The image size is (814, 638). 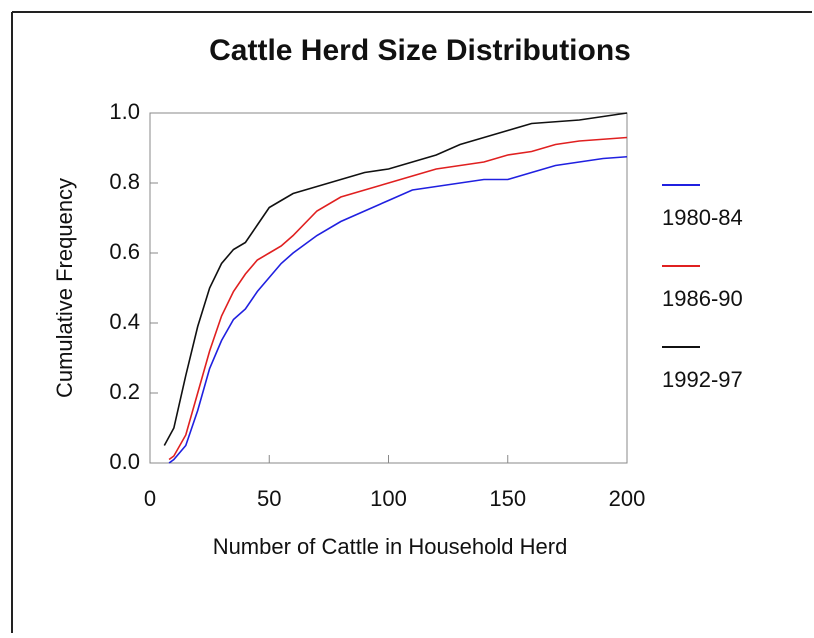 I want to click on y-axis-label: Cumulative Frequency, so click(x=64, y=288).